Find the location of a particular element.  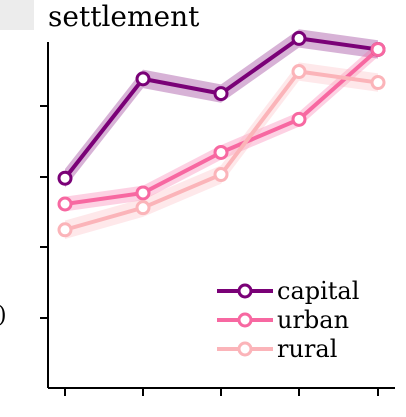

x-ticks is located at coordinates (221, 392).